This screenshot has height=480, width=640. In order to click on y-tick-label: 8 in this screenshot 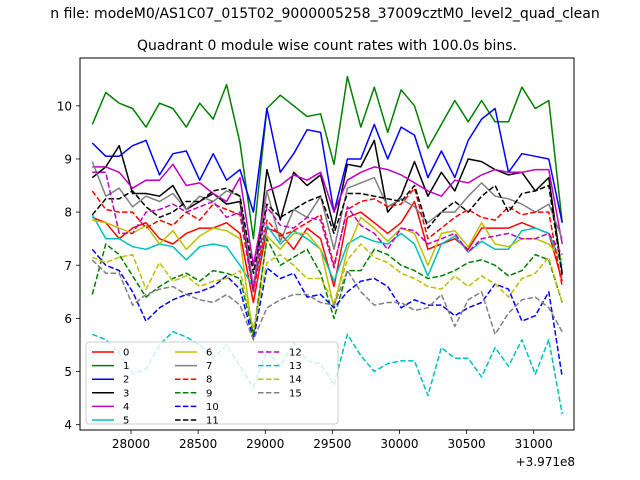, I will do `click(68, 213)`.